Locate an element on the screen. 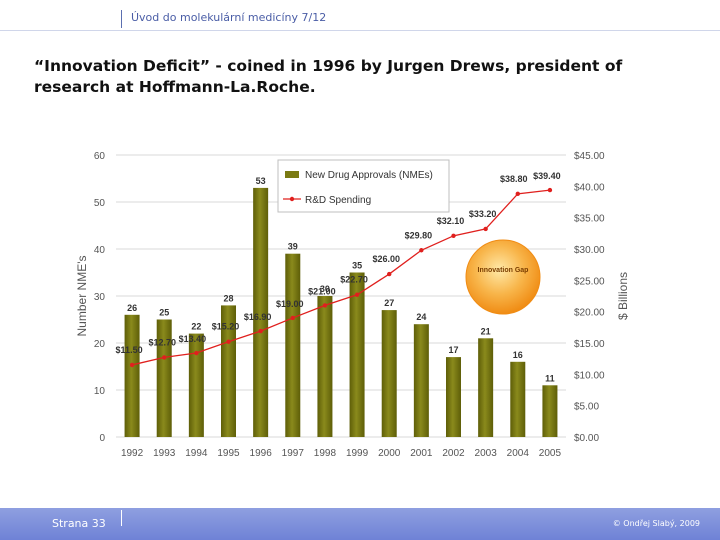 The height and width of the screenshot is (540, 720). x-tick-label: 1992 is located at coordinates (132, 453).